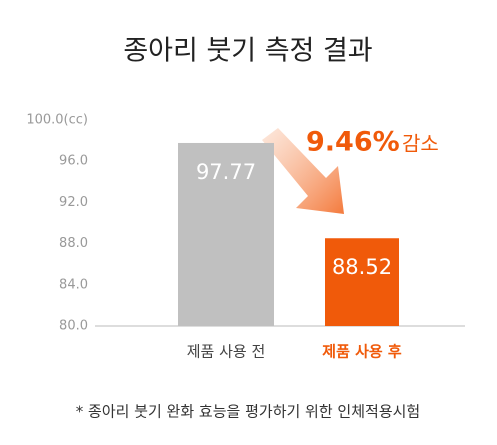 This screenshot has height=445, width=497. Describe the element at coordinates (303, 171) in the screenshot. I see `decrease-arrow` at that location.